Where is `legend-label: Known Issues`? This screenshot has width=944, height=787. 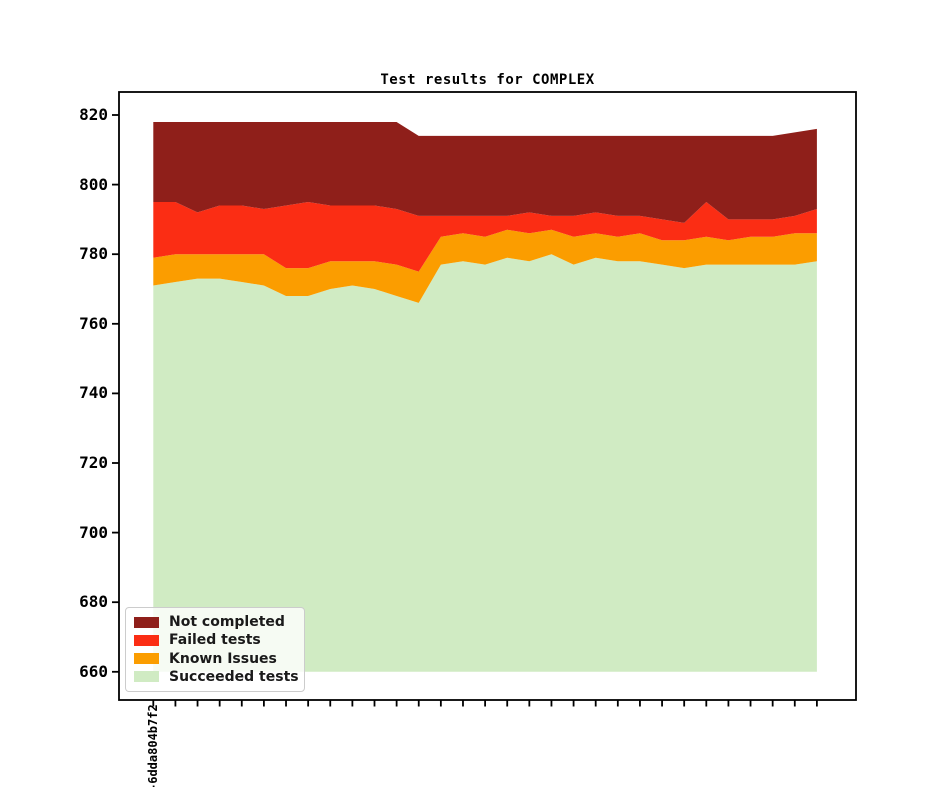
legend-label: Known Issues is located at coordinates (223, 658).